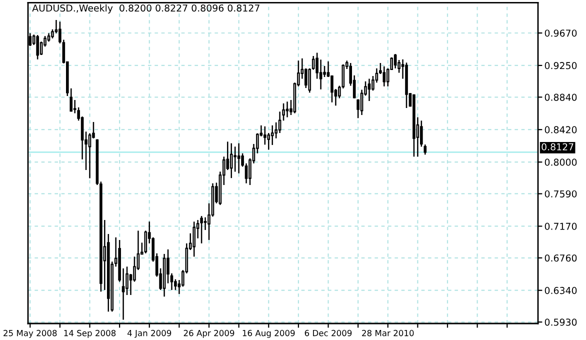 Image resolution: width=586 pixels, height=340 pixels. What do you see at coordinates (560, 130) in the screenshot?
I see `y-tick-label: 0.8420` at bounding box center [560, 130].